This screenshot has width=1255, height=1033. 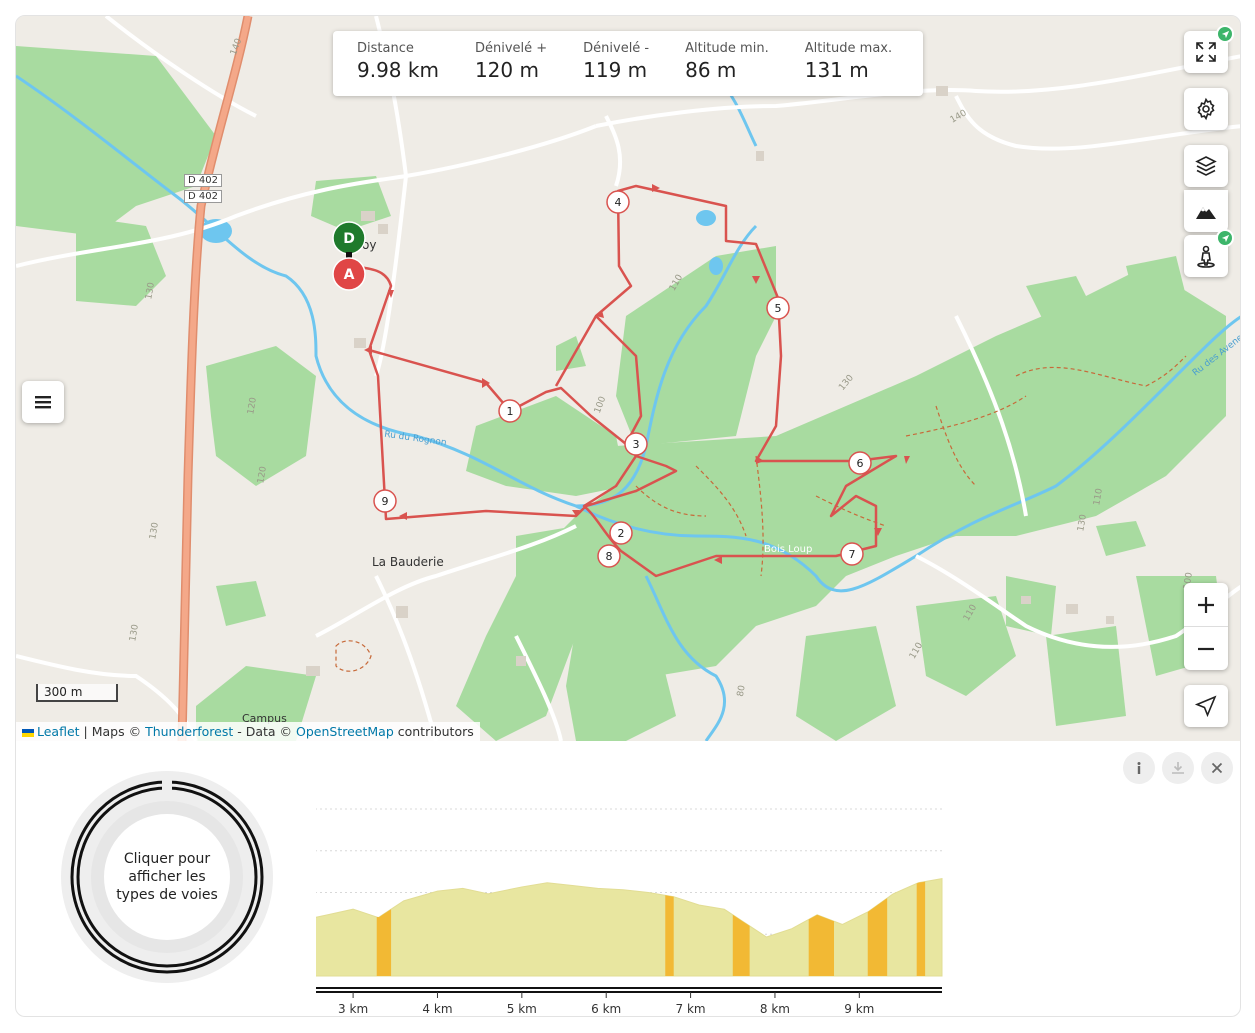 What do you see at coordinates (616, 48) in the screenshot?
I see `stat-label: Dénivelé -` at bounding box center [616, 48].